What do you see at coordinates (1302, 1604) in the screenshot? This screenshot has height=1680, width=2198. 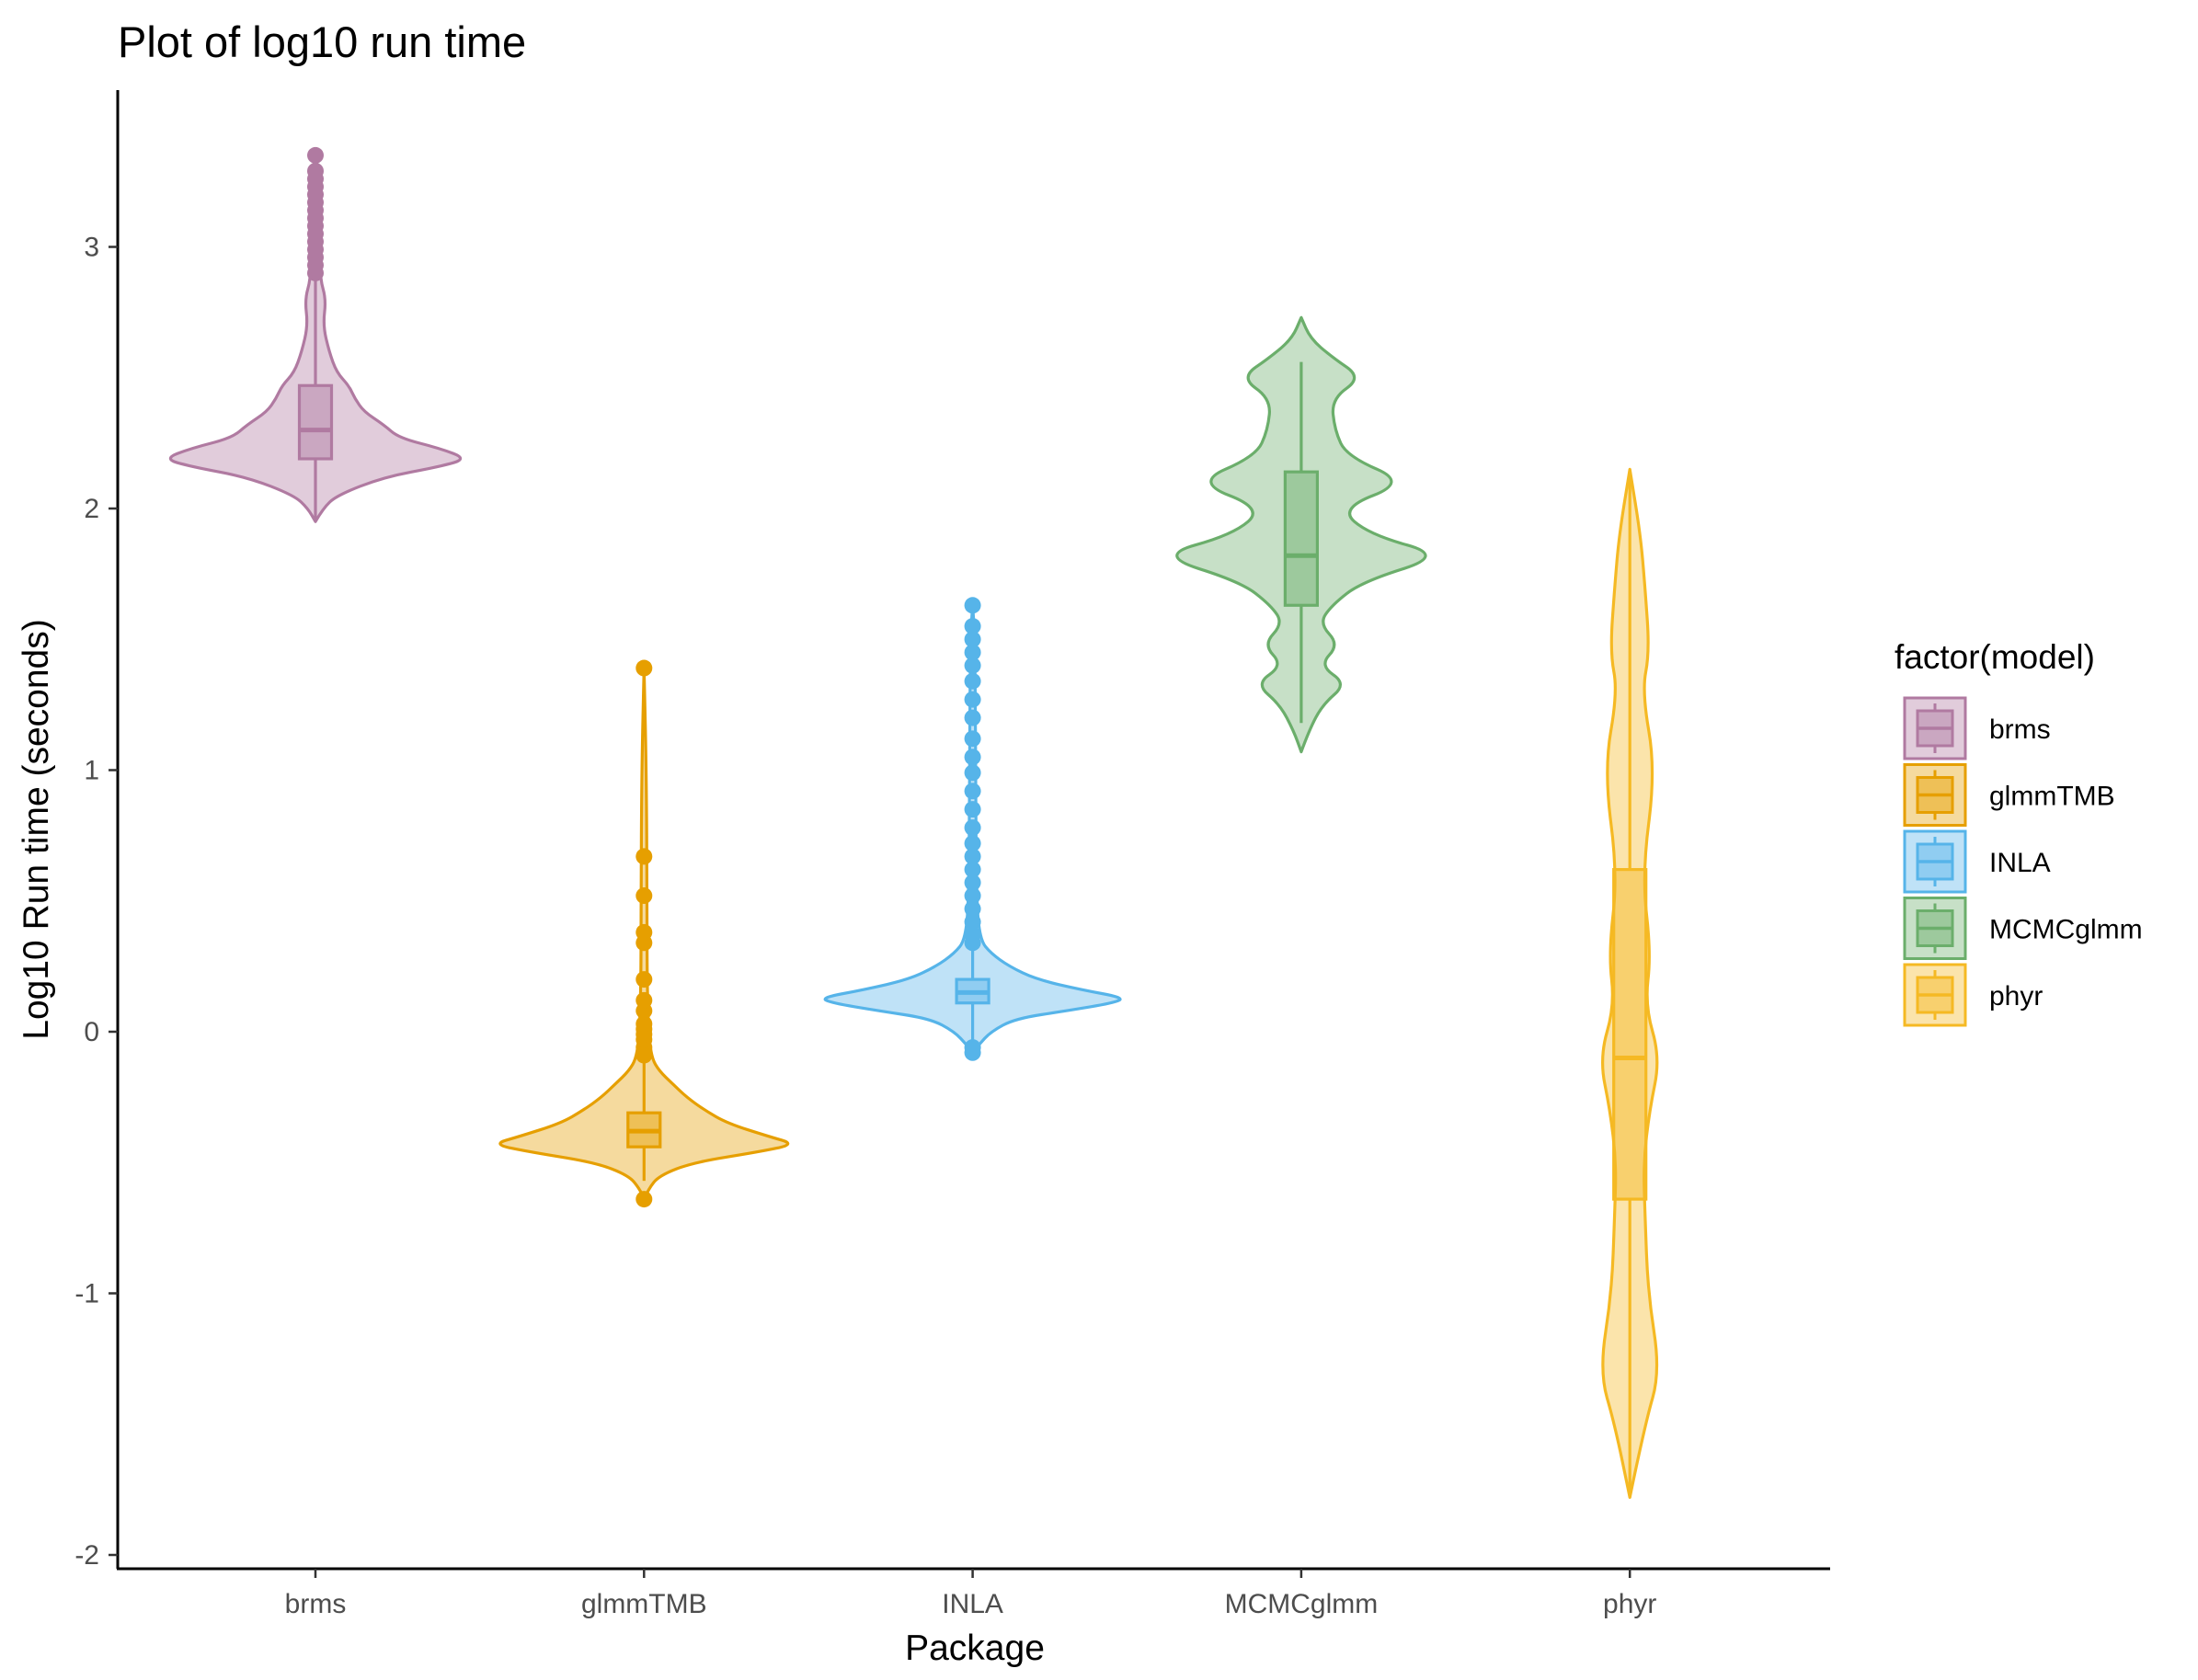 I see `x-tick-label: MCMCglmm` at bounding box center [1302, 1604].